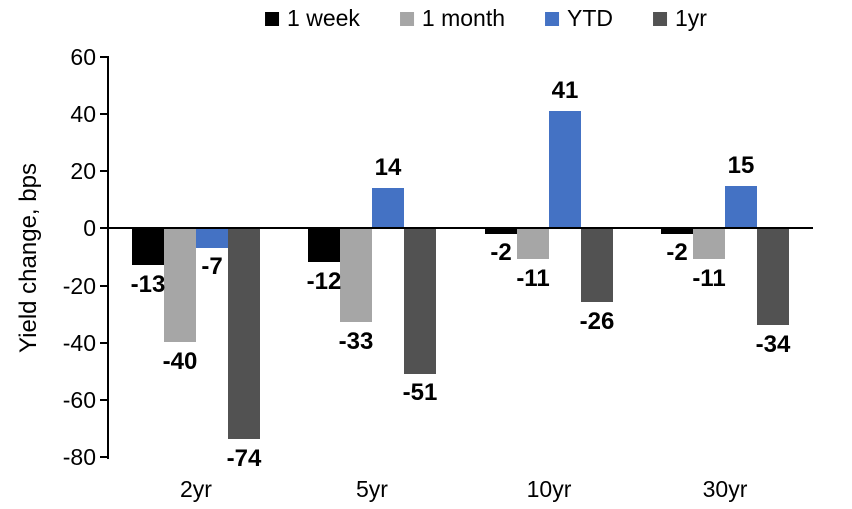  I want to click on bar-value-label: -7, so click(212, 266).